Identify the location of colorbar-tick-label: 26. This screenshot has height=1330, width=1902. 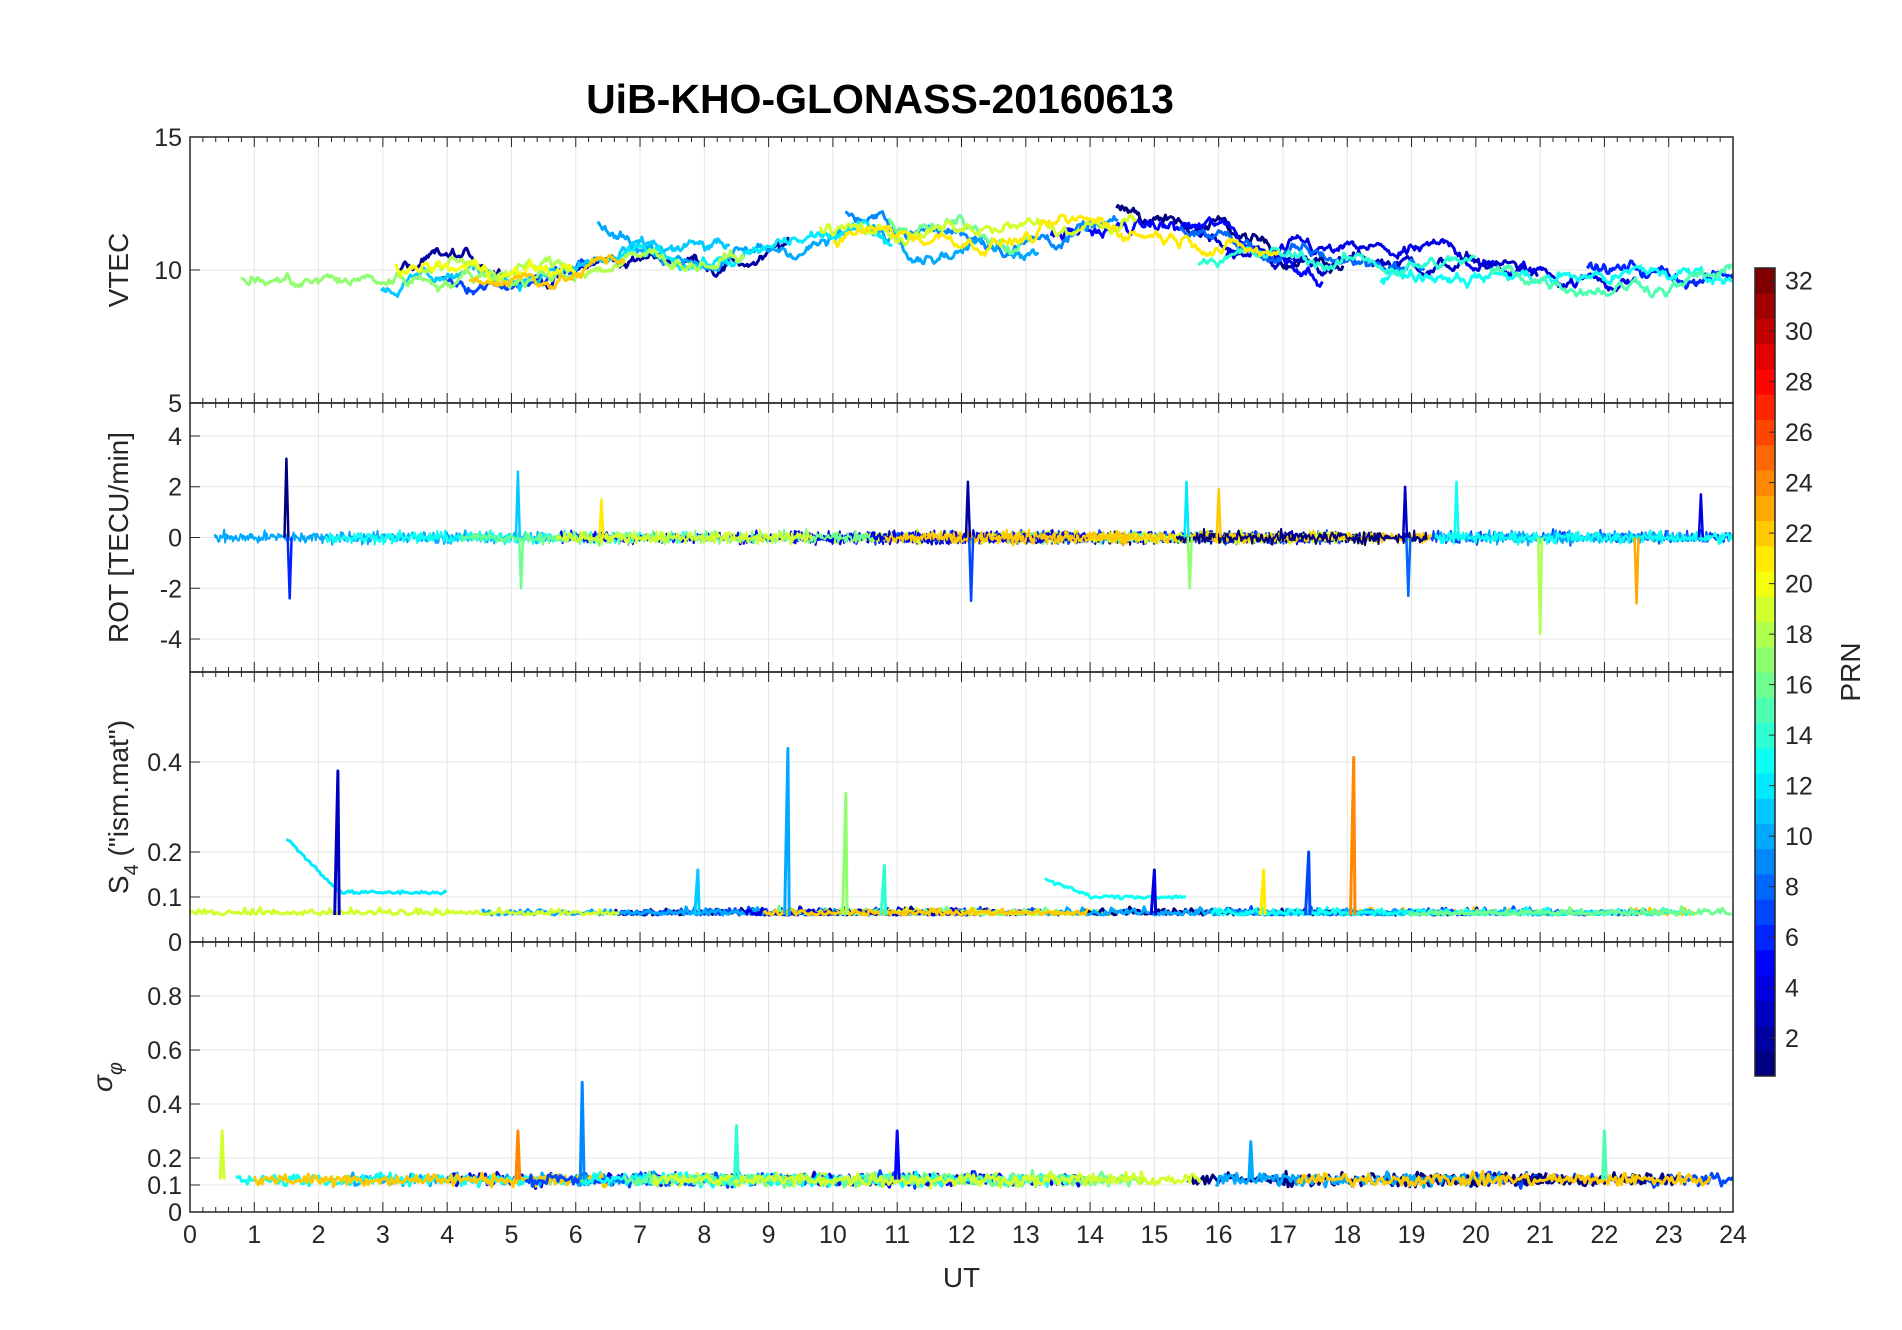
(1799, 433).